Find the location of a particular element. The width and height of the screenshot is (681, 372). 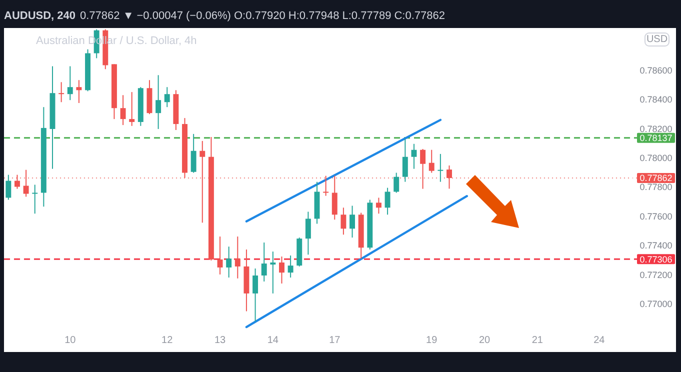

x-tick-label: 19 is located at coordinates (432, 340).